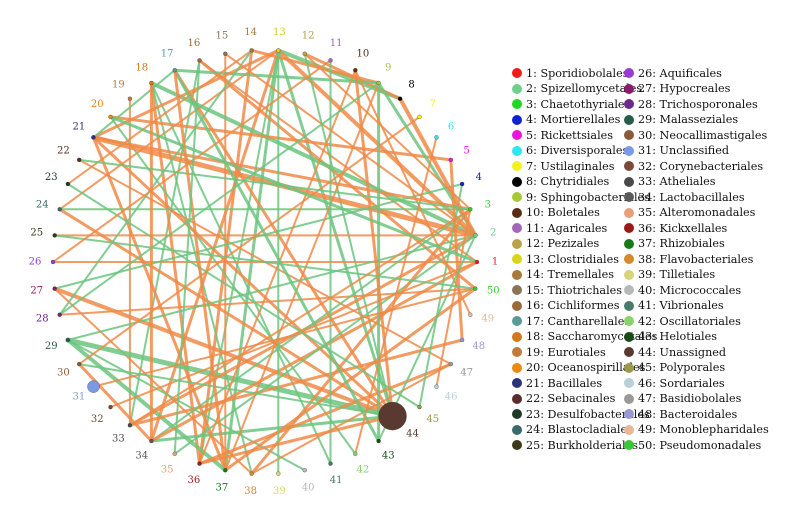  I want to click on legend-item-6: 6: Diversisporales, so click(570, 151).